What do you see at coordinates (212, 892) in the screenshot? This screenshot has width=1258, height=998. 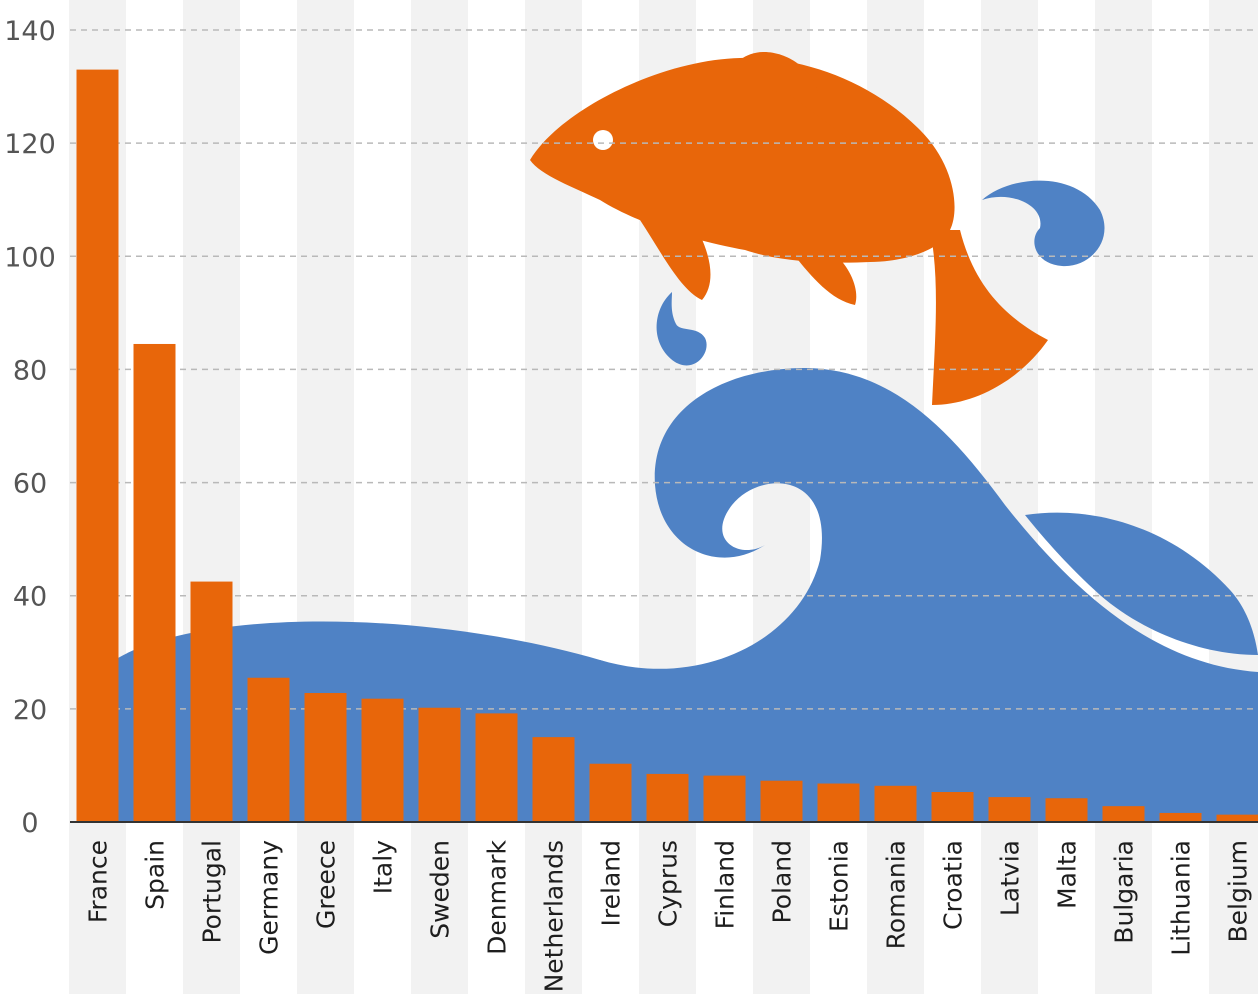 I see `category-label: Portugal` at bounding box center [212, 892].